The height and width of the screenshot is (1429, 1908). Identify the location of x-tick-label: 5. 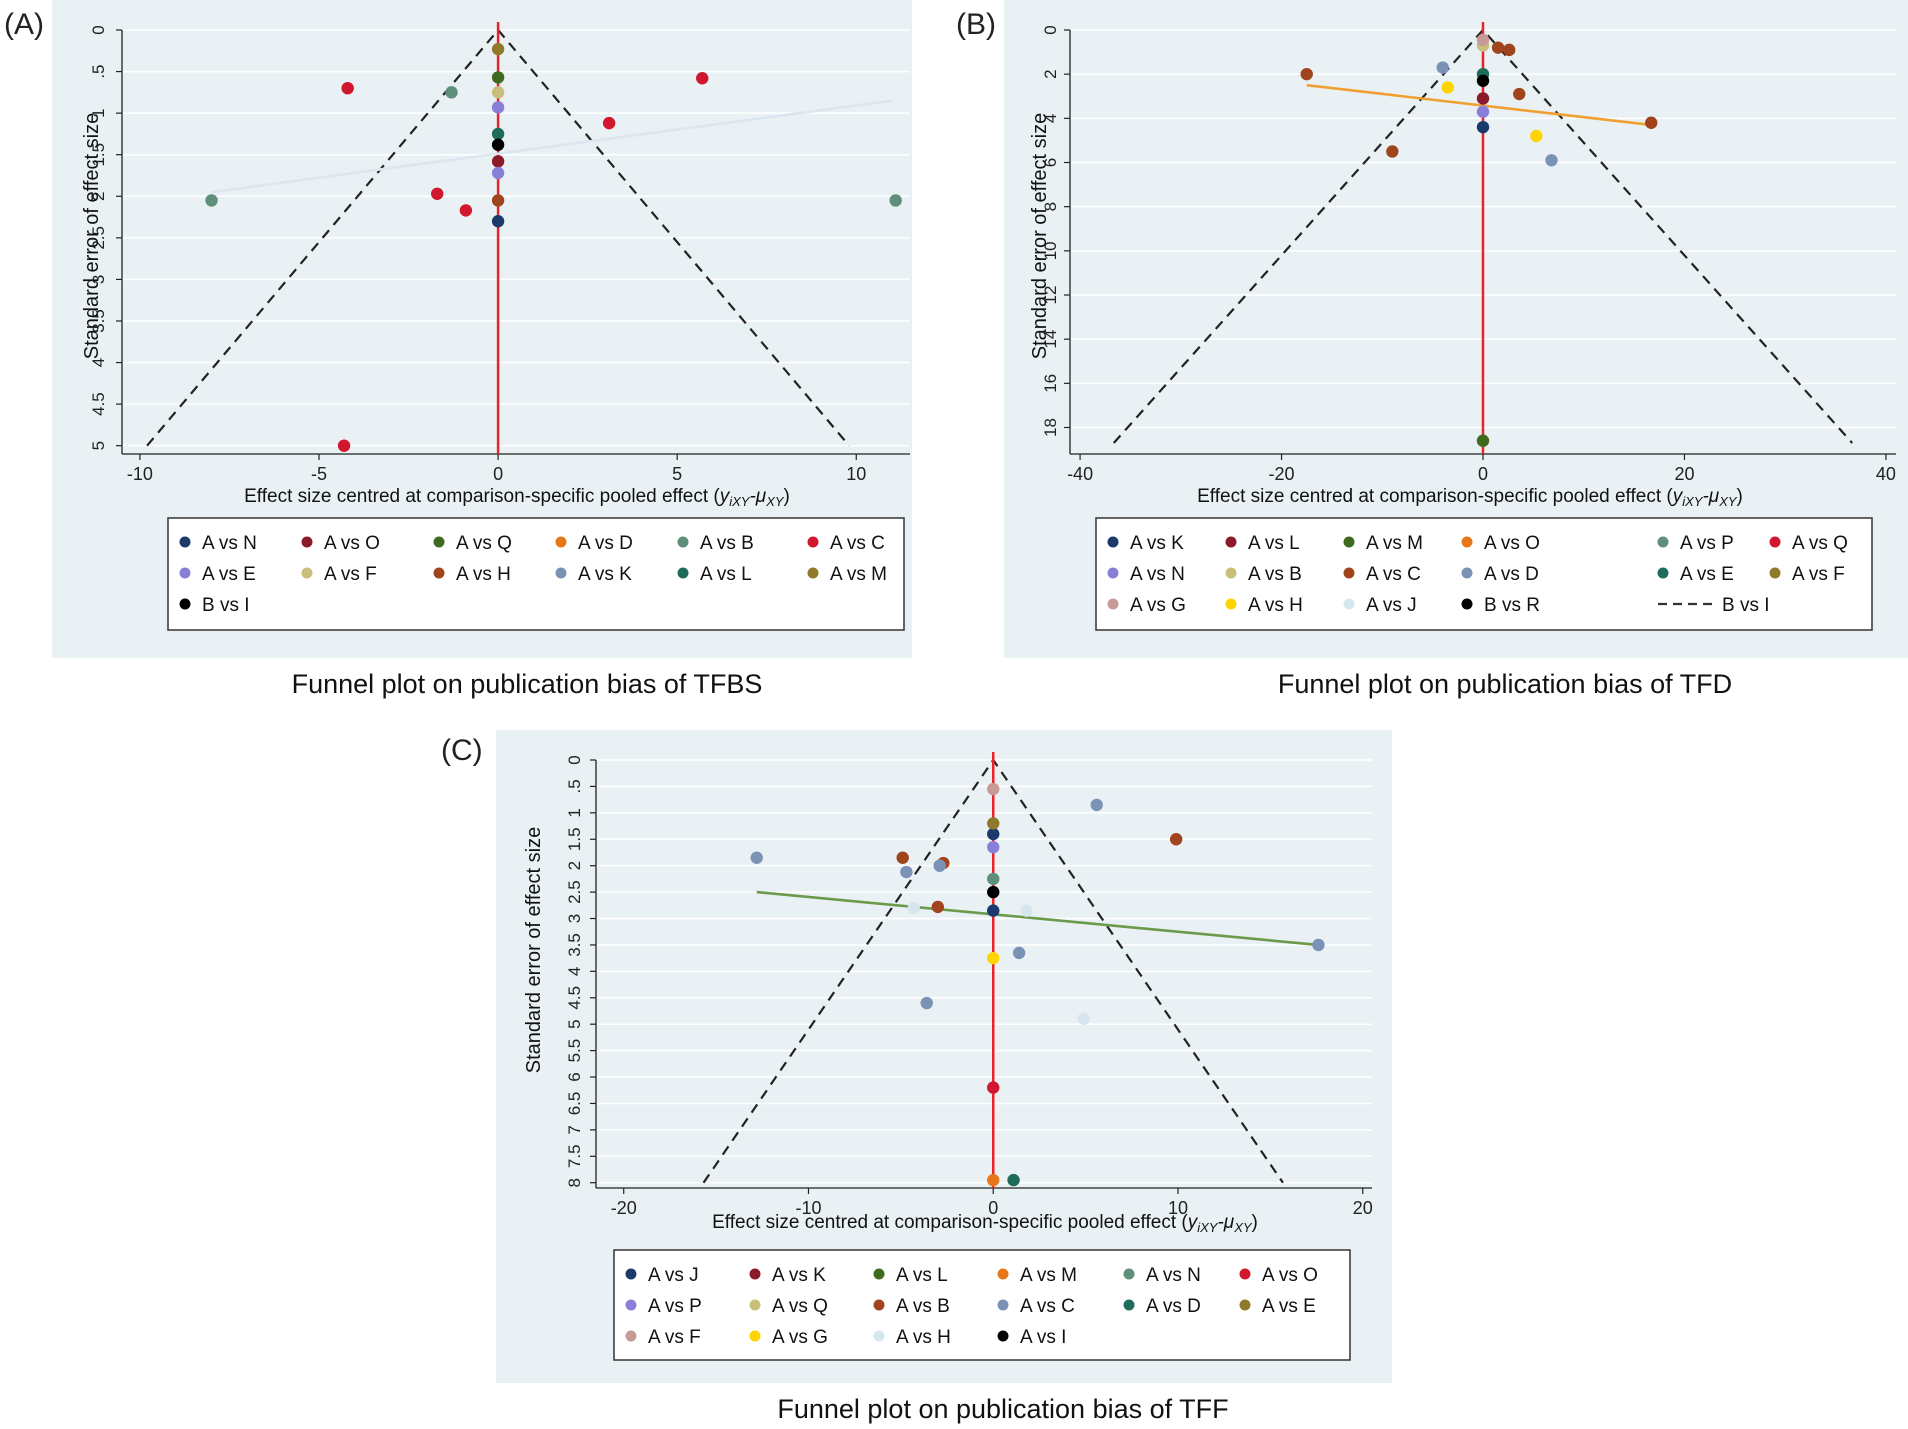
(677, 474).